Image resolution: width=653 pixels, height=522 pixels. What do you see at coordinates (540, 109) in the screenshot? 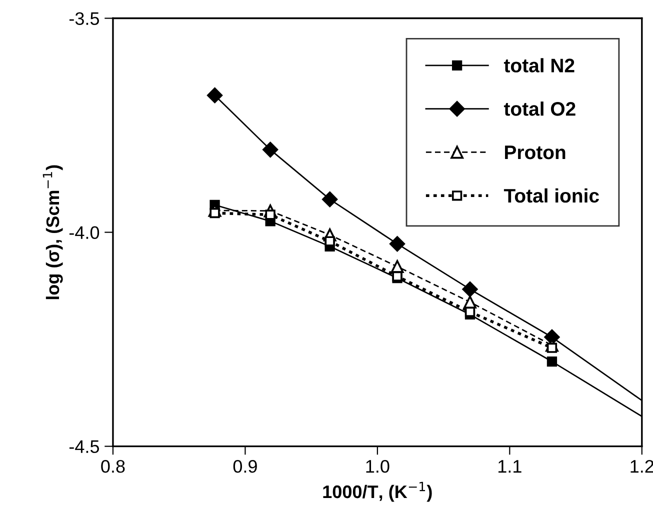
I see `legend-label: total O2` at bounding box center [540, 109].